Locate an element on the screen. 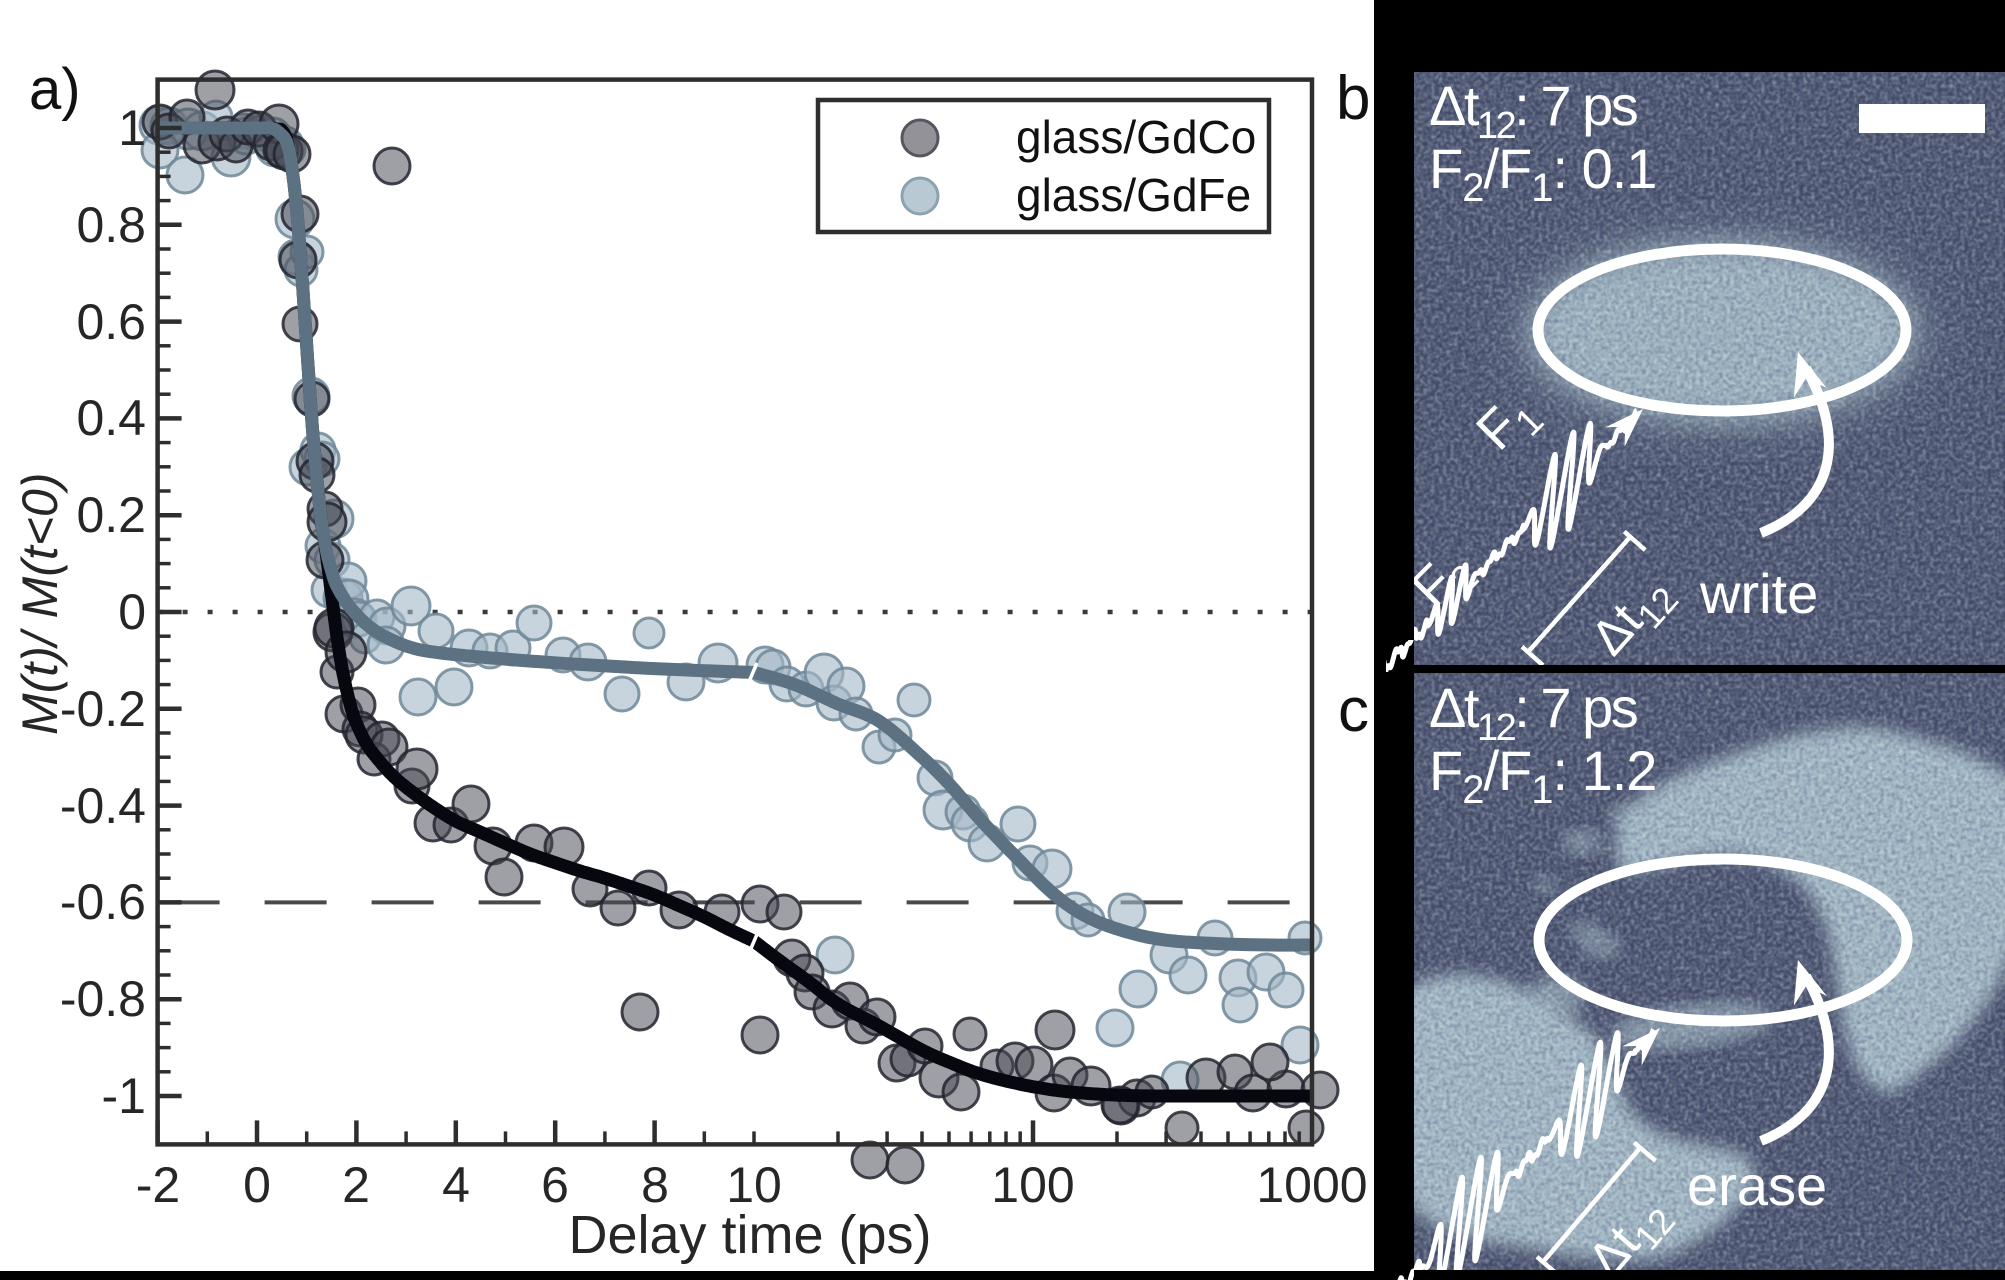  svg-text: a) is located at coordinates (55, 89).